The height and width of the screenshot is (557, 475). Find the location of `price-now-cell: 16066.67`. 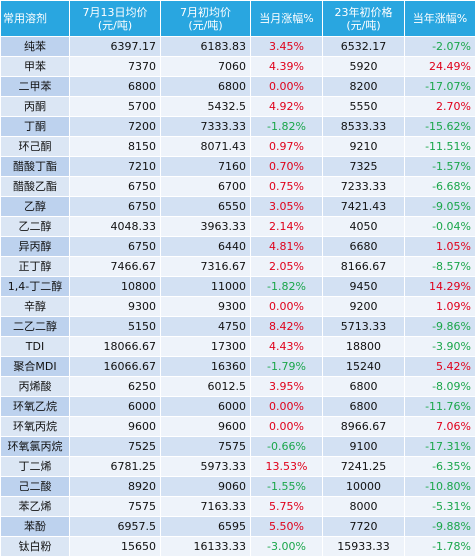

price-now-cell: 16066.67 is located at coordinates (115, 367).